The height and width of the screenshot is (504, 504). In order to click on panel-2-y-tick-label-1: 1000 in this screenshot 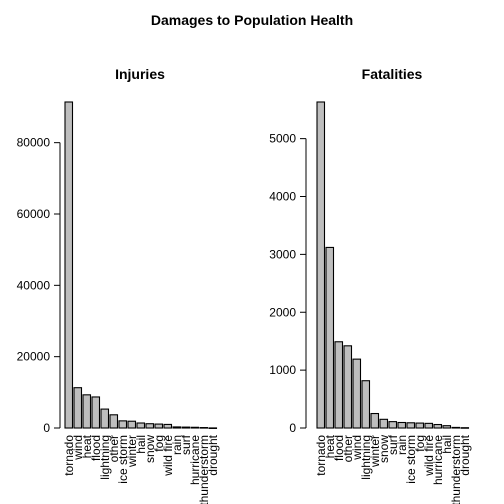, I will do `click(282, 370)`.